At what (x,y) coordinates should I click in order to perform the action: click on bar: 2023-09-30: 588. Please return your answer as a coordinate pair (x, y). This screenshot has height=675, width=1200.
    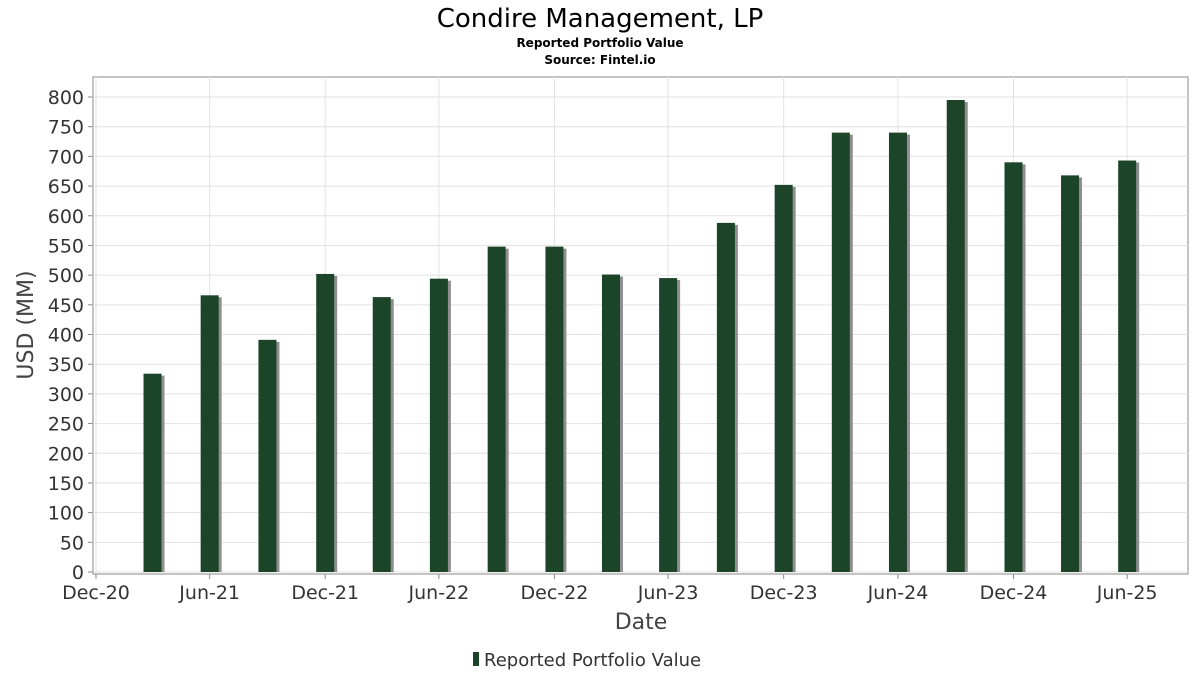
    Looking at the image, I should click on (725, 397).